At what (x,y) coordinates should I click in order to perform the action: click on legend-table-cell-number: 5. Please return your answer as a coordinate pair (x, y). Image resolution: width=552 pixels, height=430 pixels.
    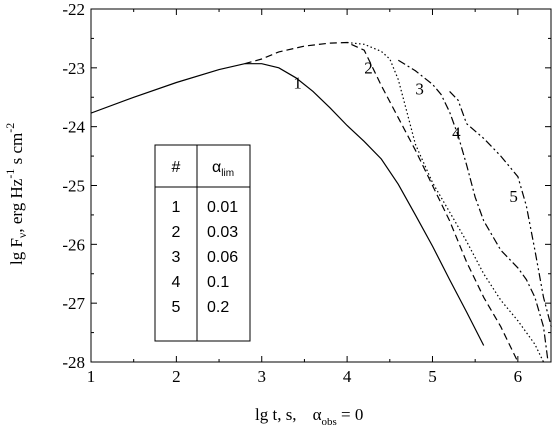
    Looking at the image, I should click on (176, 307).